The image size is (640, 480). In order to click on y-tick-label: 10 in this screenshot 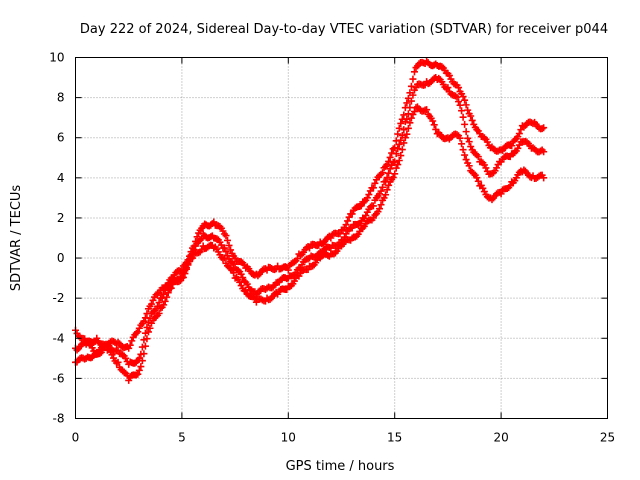, I will do `click(56, 58)`.